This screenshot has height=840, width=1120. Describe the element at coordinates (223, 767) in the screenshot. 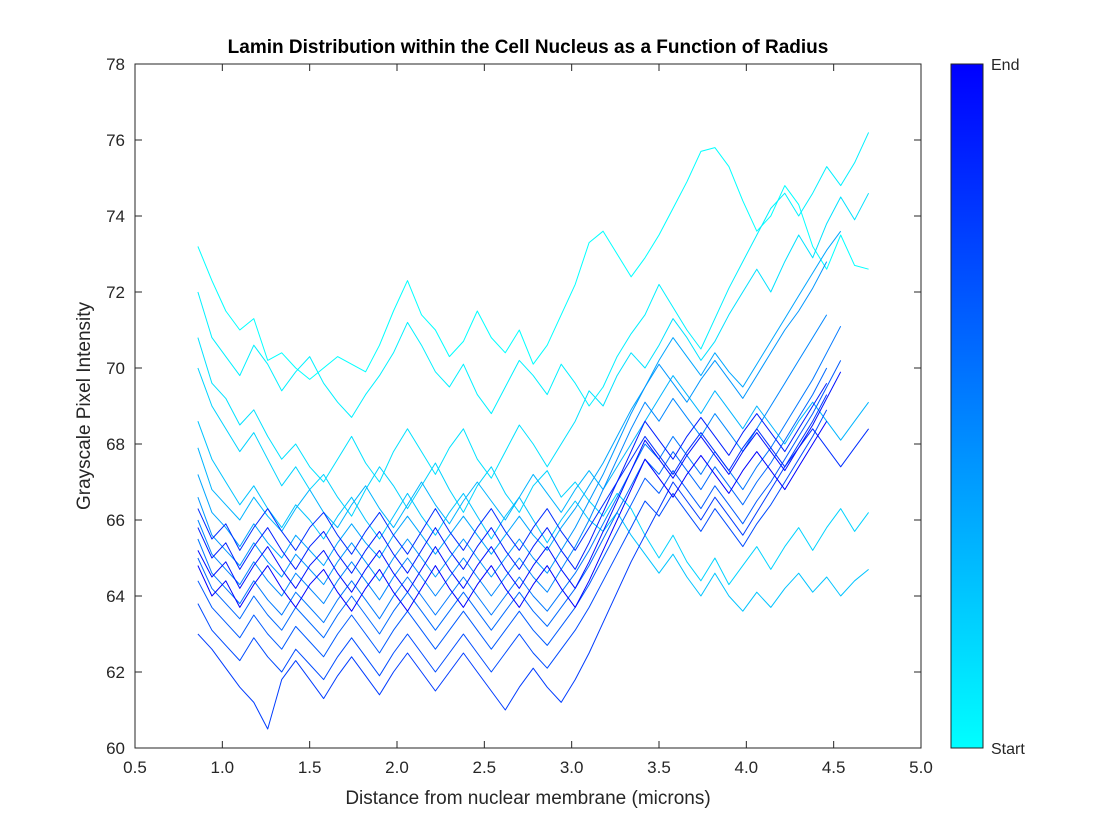

I see `x-tick-label: 1.0` at that location.